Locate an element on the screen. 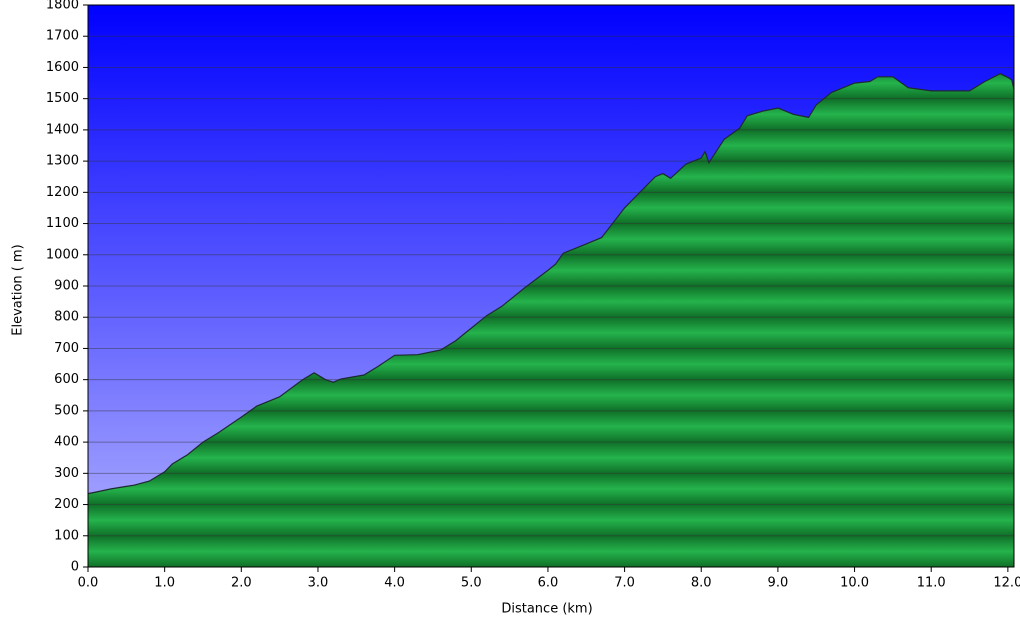 The image size is (1020, 624). x-tick-label: 6.0 is located at coordinates (548, 583).